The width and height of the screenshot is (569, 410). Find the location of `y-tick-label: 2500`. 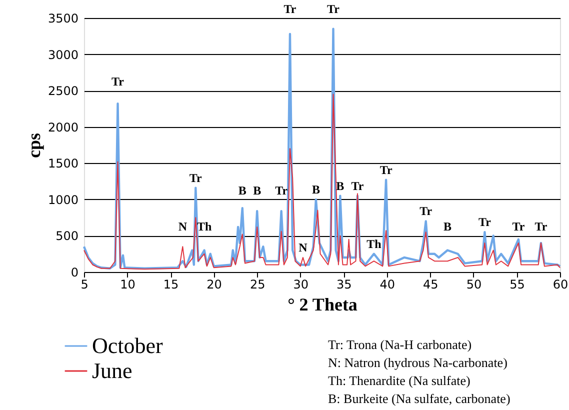

y-tick-label: 2500 is located at coordinates (63, 91).